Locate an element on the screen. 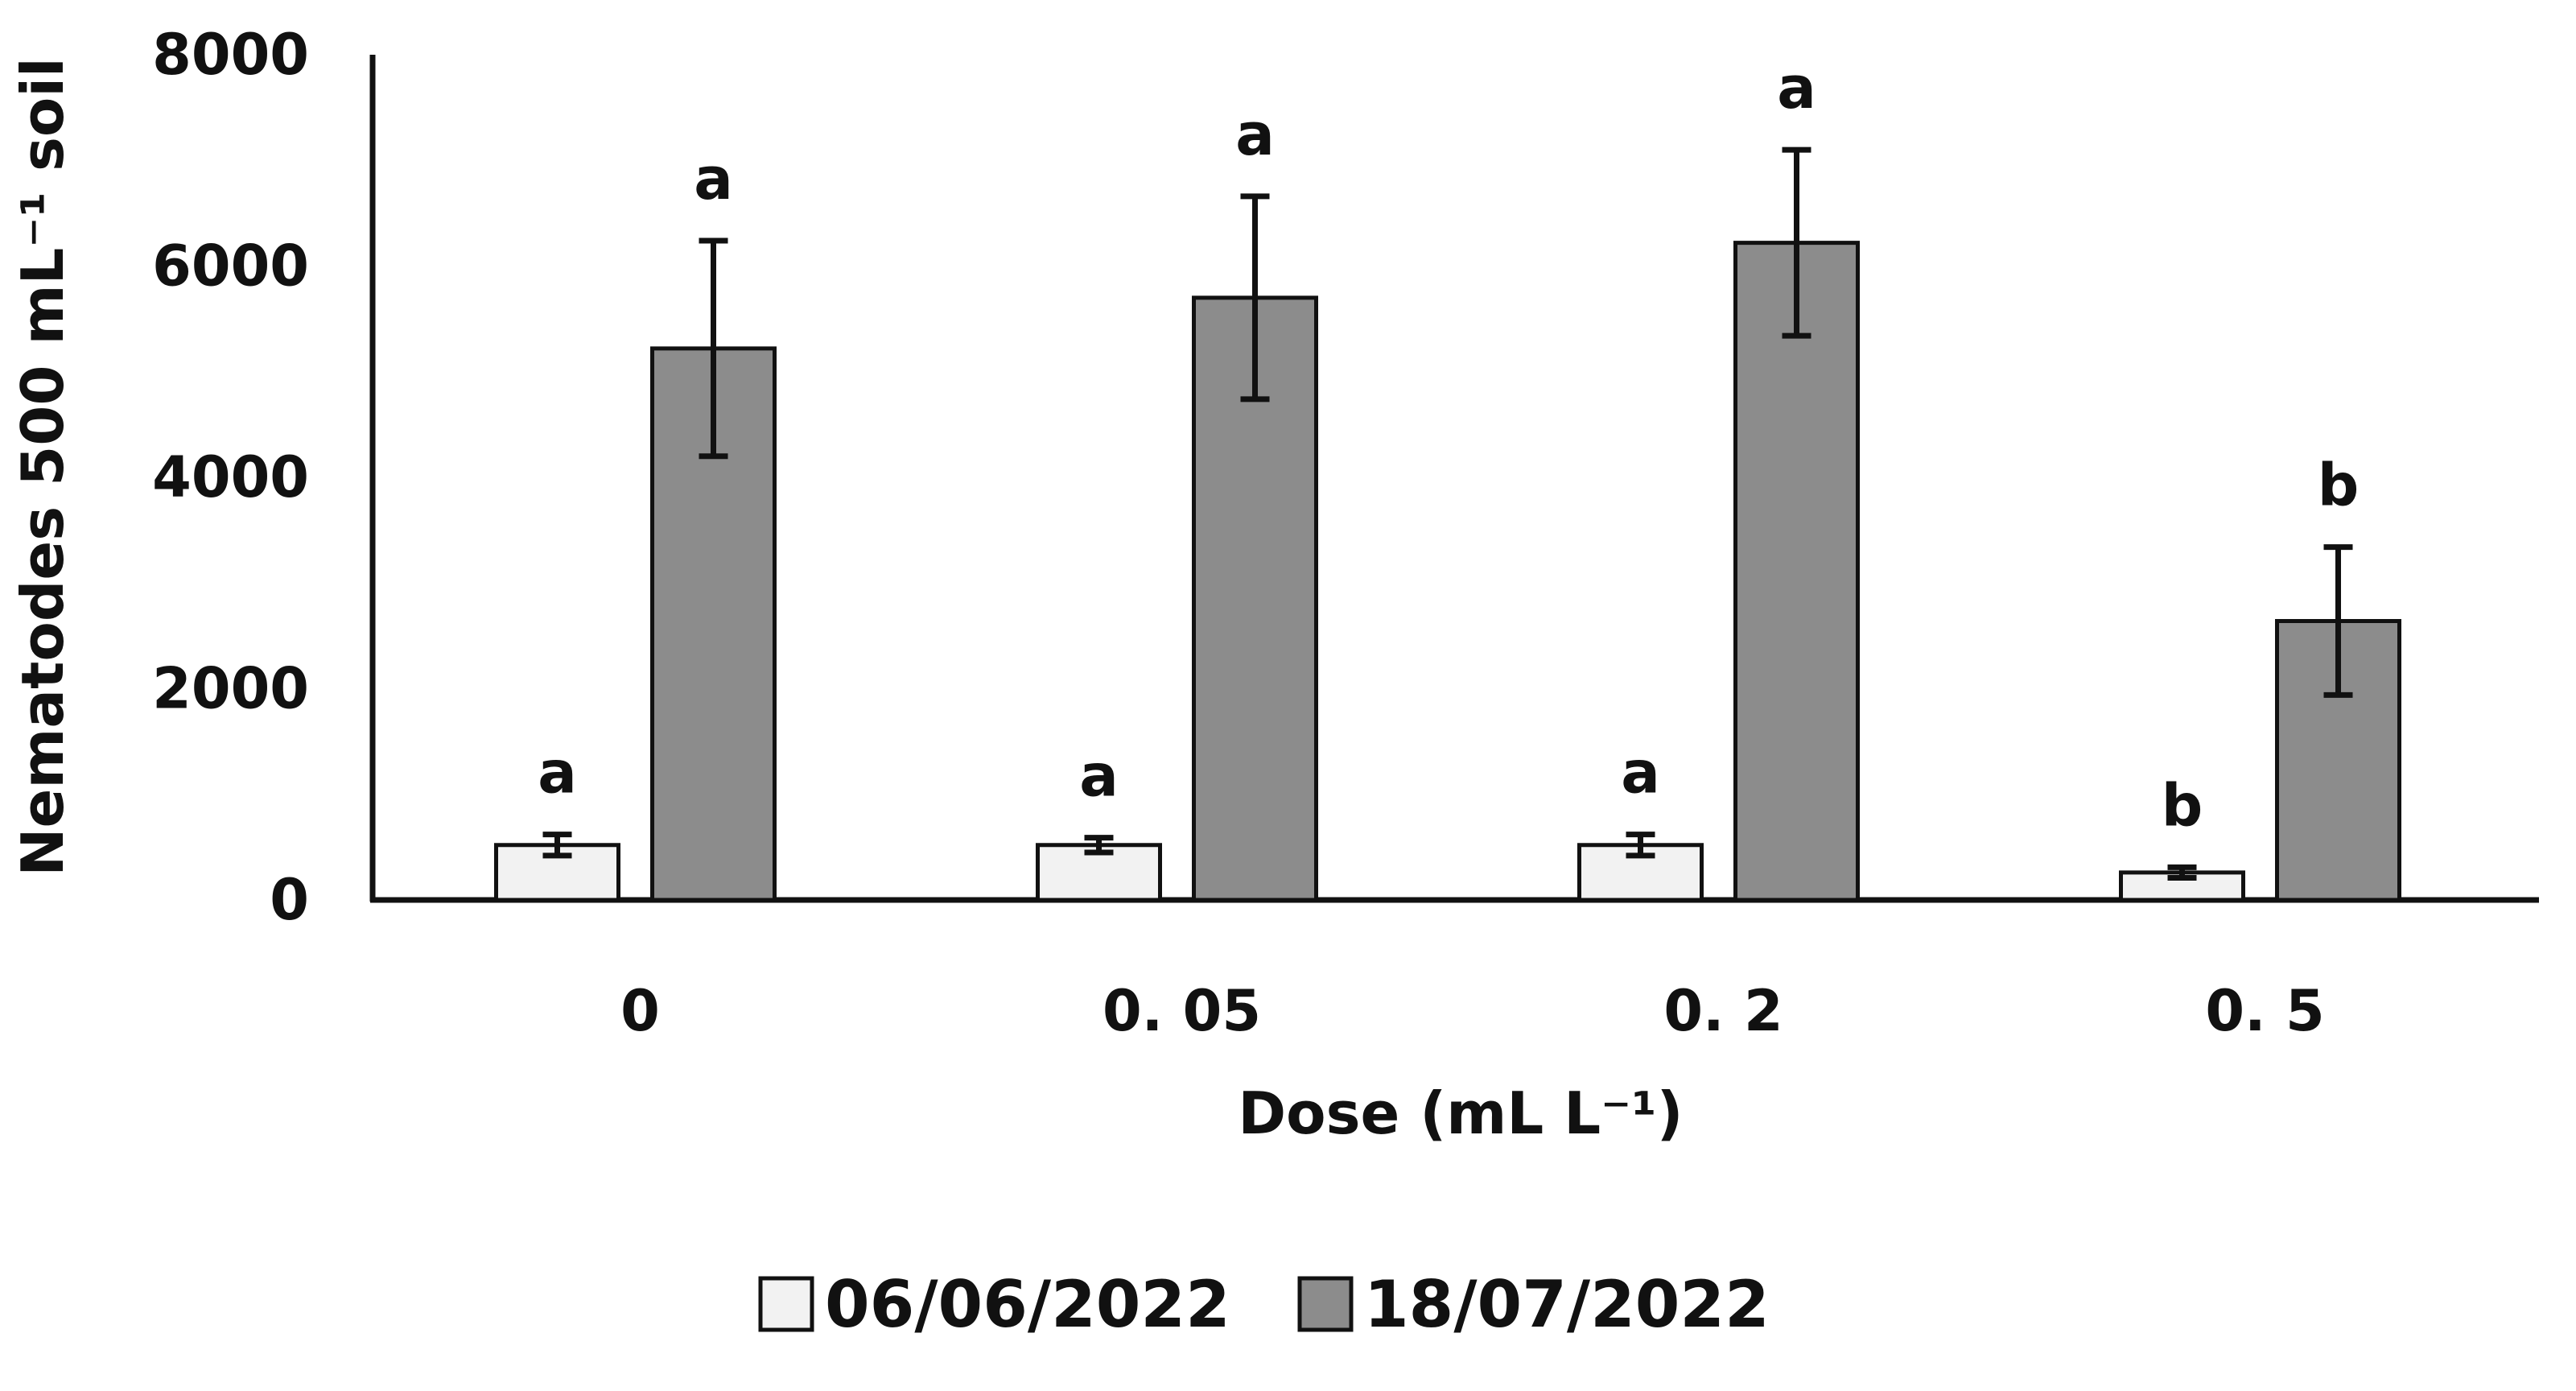 Image resolution: width=2576 pixels, height=1391 pixels. y-tick-label: 8000 is located at coordinates (230, 55).